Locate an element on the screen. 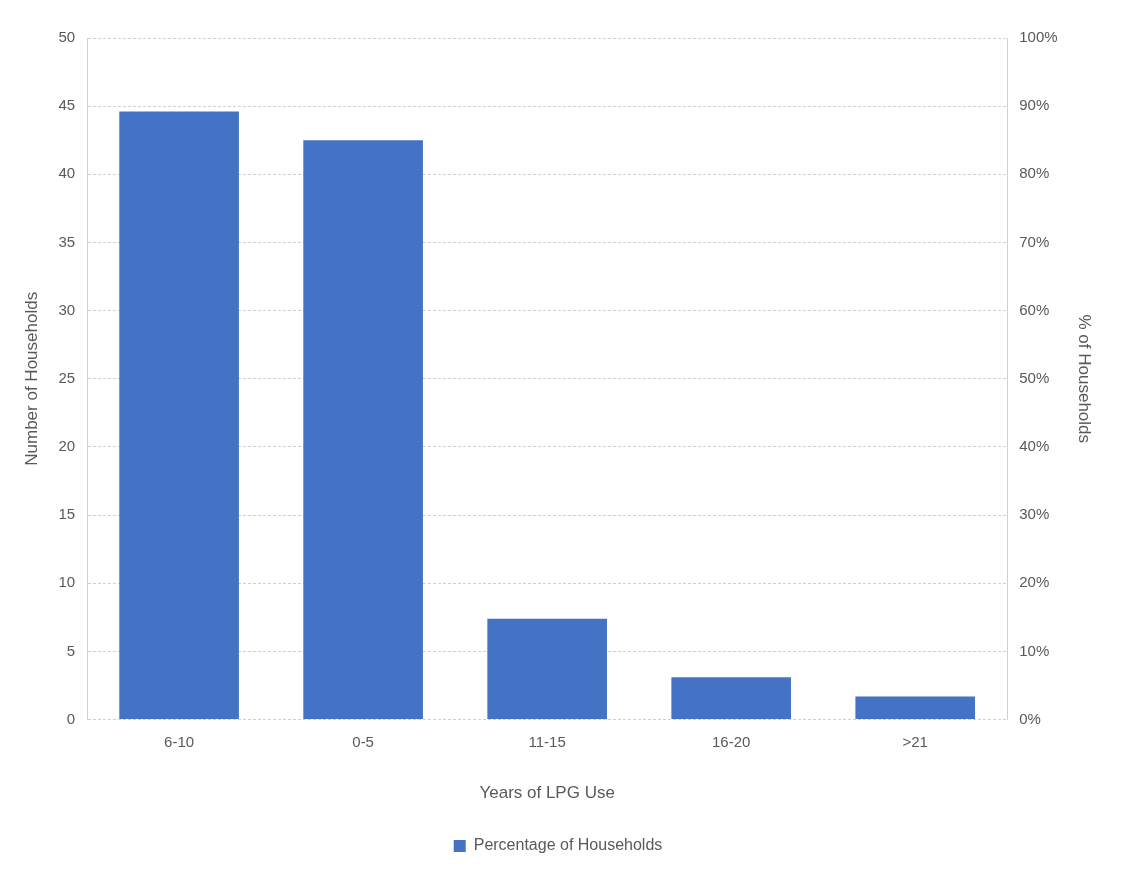 The image size is (1129, 886). y2-tick-label: 100% is located at coordinates (1038, 37).